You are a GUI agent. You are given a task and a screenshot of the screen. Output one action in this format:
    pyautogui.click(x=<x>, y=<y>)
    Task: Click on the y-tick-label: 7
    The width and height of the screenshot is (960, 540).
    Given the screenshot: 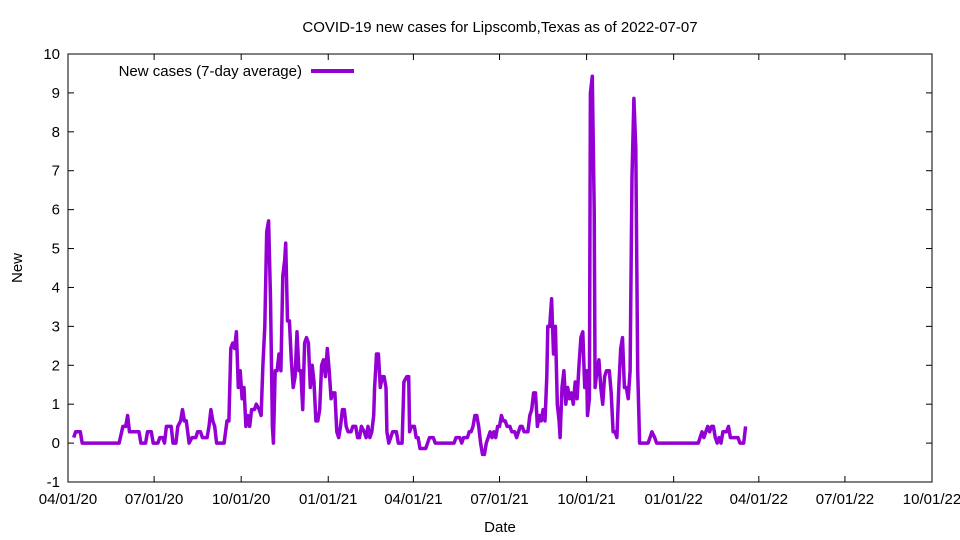 What is the action you would take?
    pyautogui.click(x=56, y=171)
    